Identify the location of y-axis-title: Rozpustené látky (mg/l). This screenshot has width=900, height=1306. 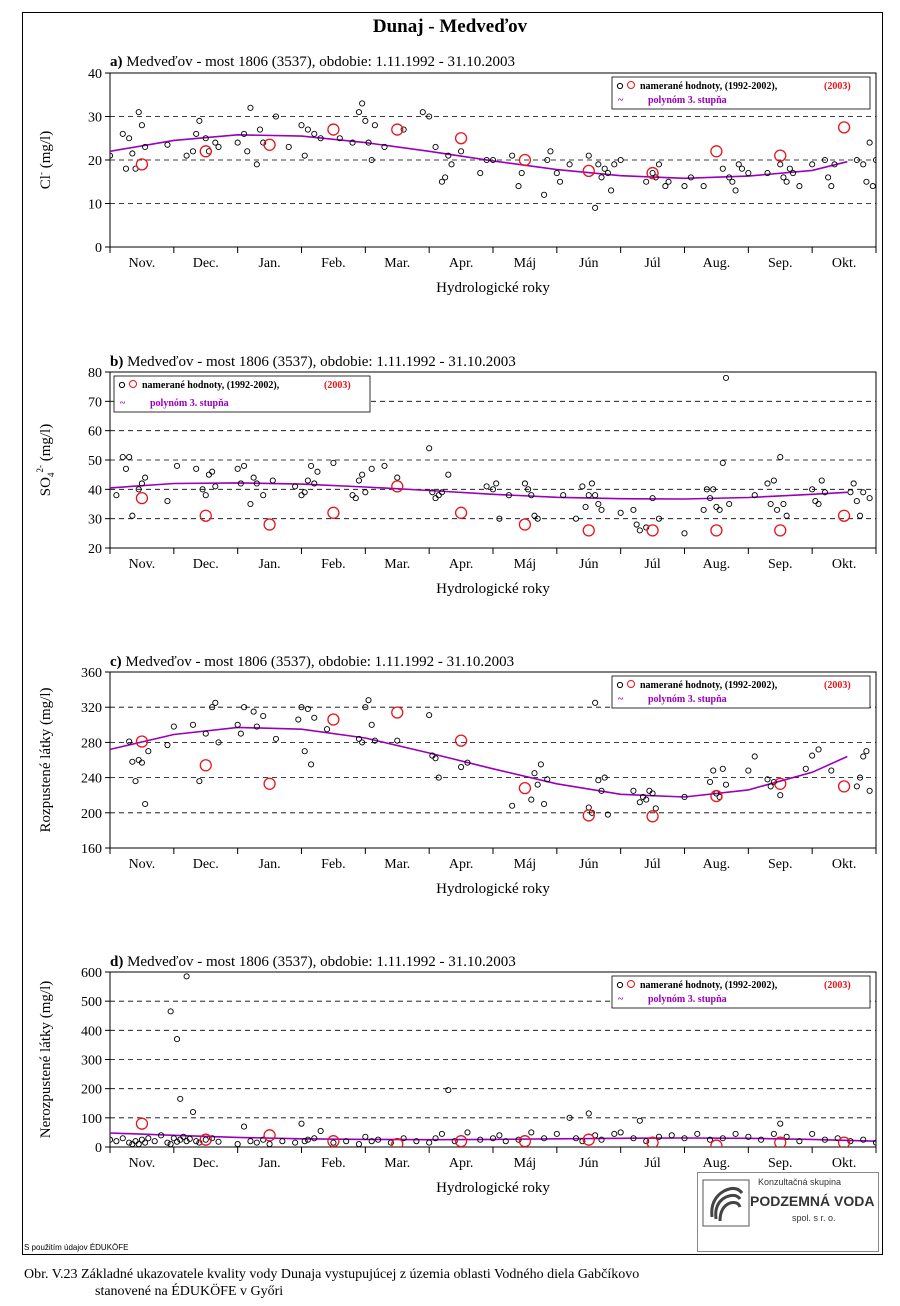
(46, 760).